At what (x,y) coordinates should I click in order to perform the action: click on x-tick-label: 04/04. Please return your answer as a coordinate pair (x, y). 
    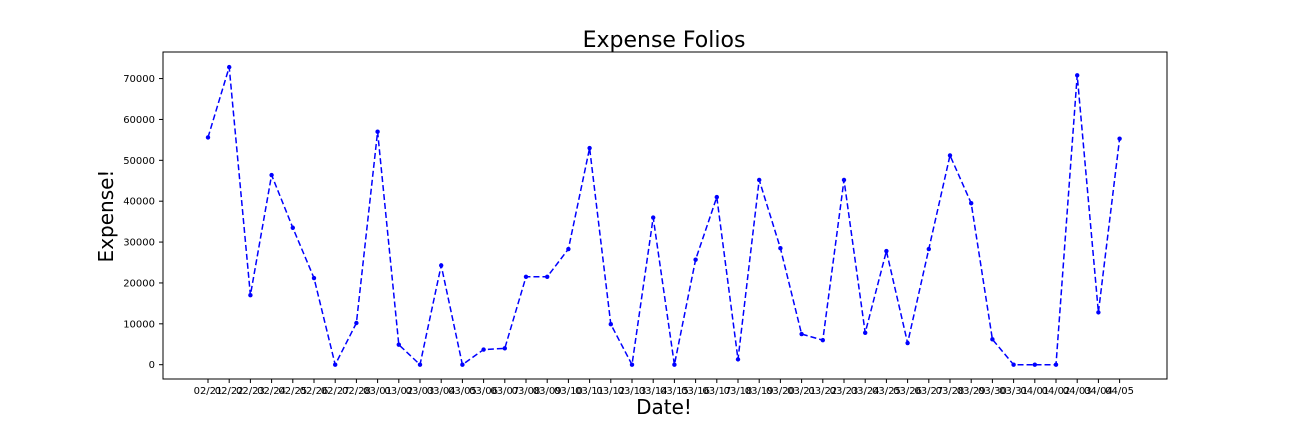
    Looking at the image, I should click on (1098, 391).